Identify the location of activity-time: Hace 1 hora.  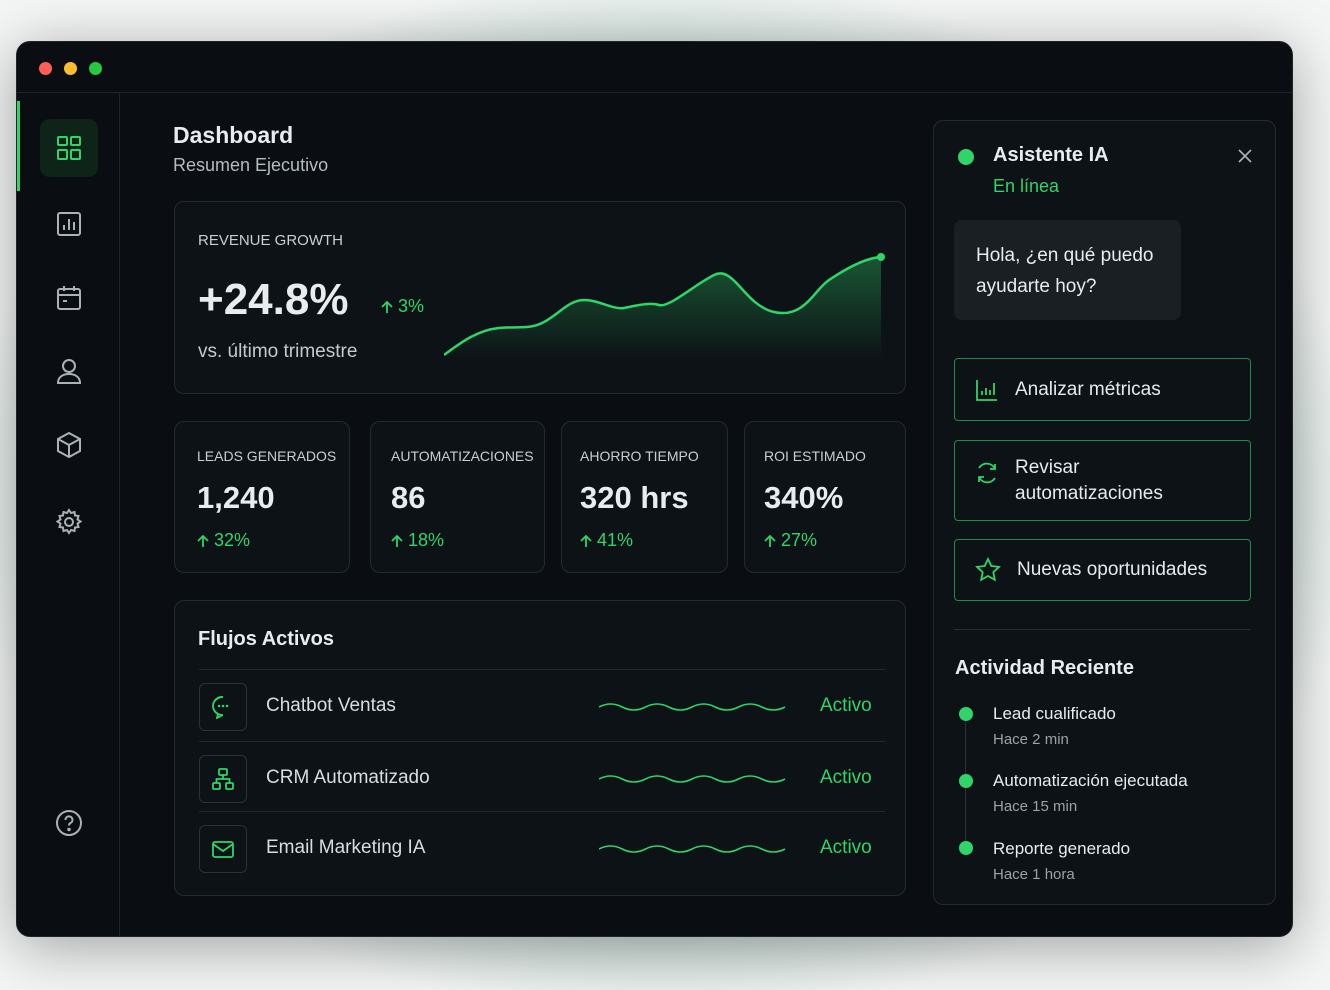
(1034, 874).